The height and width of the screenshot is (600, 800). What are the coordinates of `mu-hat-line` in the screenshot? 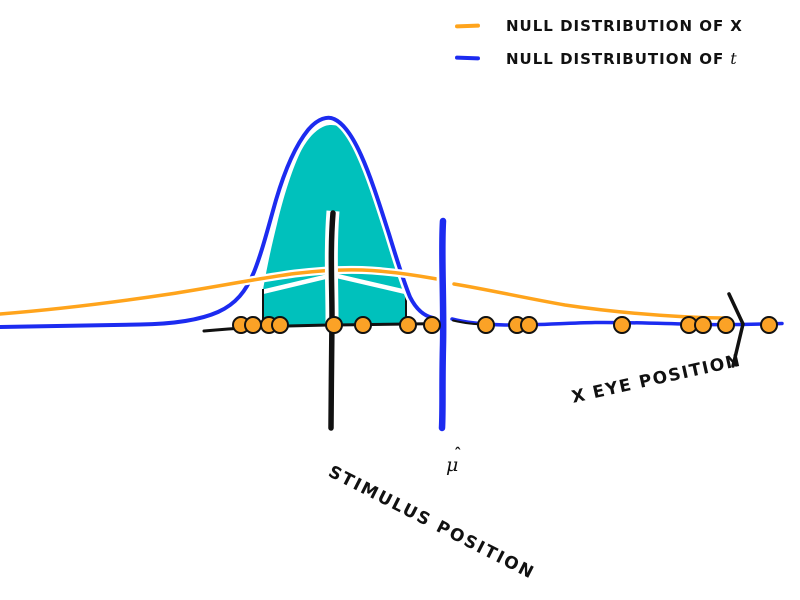 It's located at (442, 324).